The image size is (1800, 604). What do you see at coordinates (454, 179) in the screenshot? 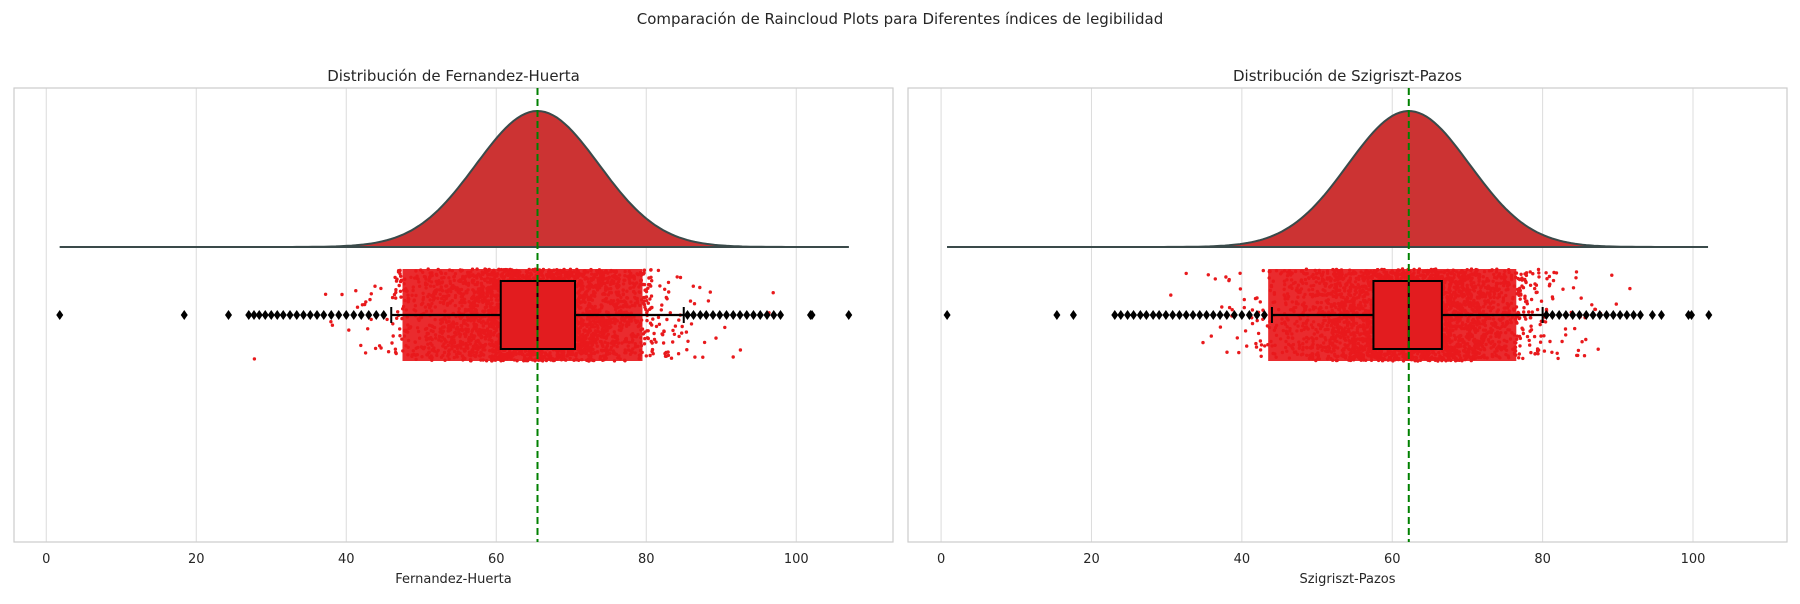
I see `kde-area` at bounding box center [454, 179].